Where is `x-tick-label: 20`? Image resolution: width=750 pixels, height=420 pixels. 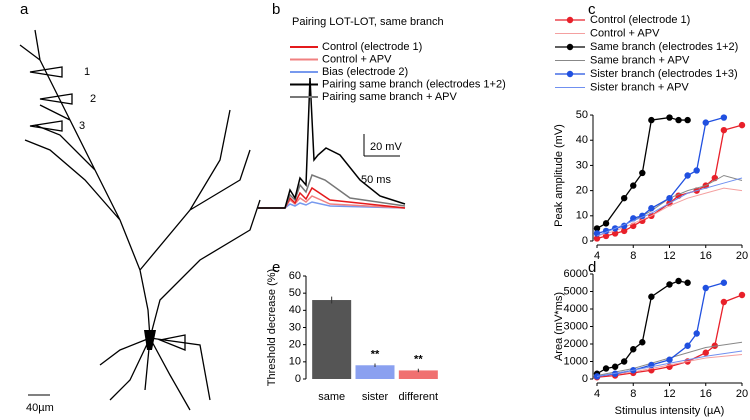
x-tick-label: 20 is located at coordinates (742, 256).